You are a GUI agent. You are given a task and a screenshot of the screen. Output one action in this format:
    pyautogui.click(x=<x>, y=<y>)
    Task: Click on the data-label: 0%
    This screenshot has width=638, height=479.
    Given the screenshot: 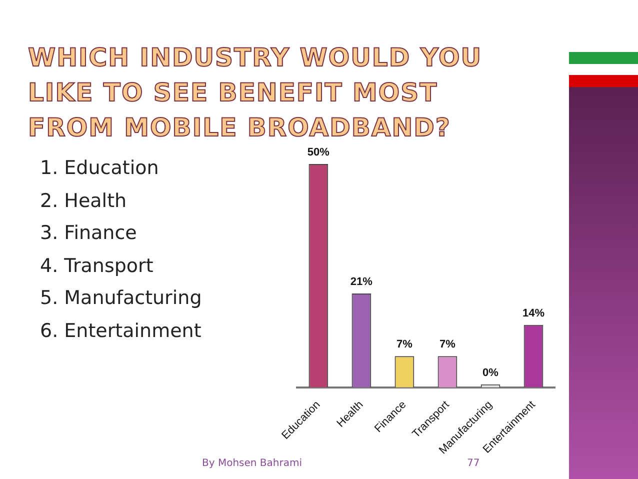 What is the action you would take?
    pyautogui.click(x=490, y=372)
    